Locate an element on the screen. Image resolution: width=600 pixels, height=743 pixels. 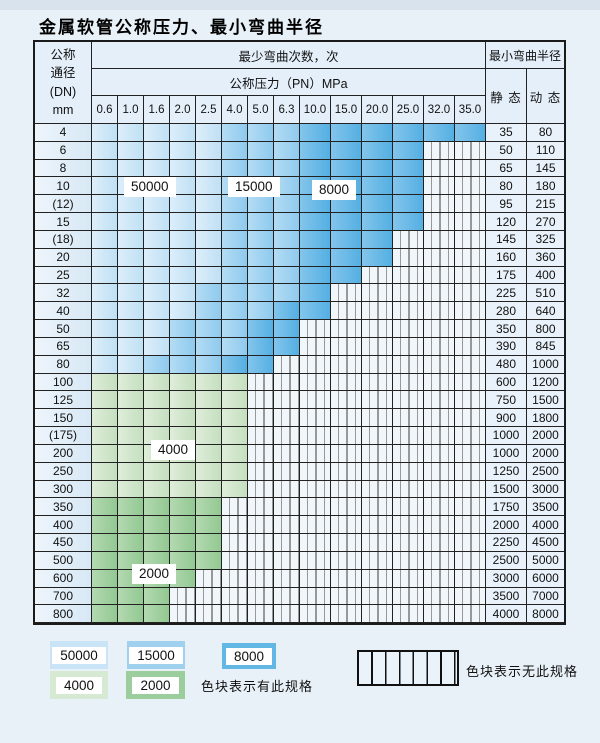
static-radius-cell: 175 is located at coordinates (506, 275).